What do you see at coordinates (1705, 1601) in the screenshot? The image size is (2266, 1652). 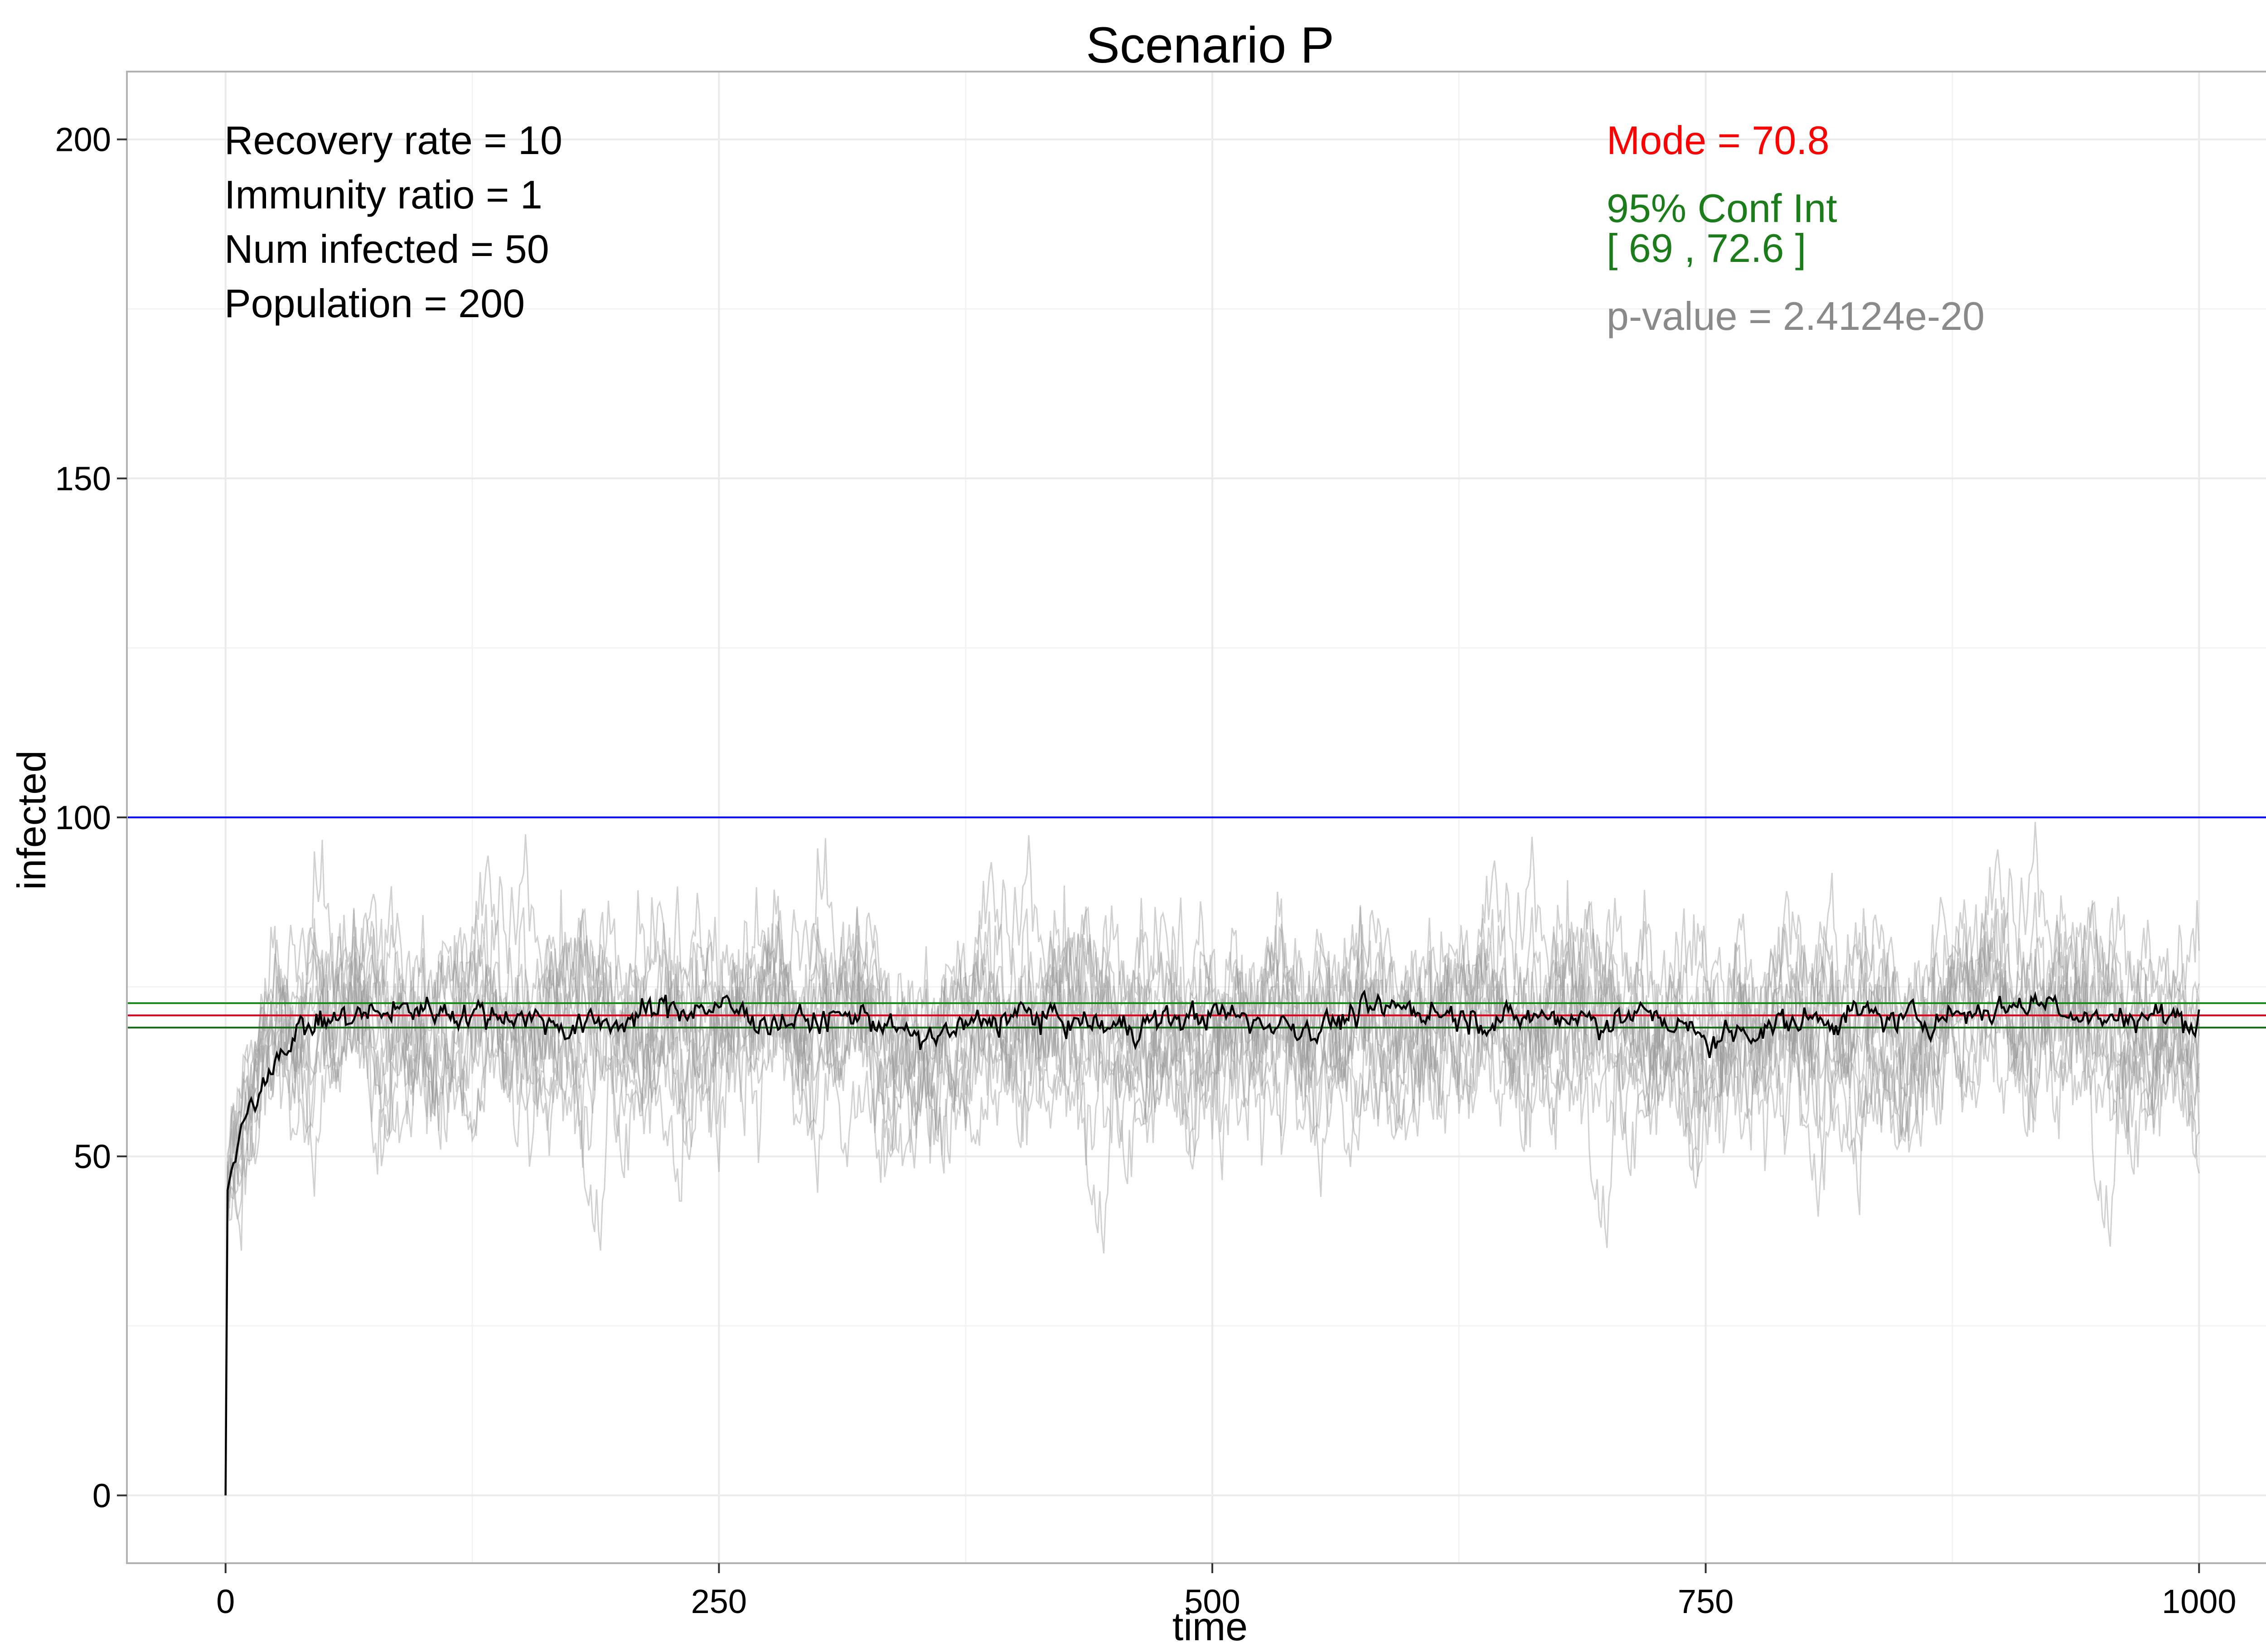 I see `x-tick-label: 750` at bounding box center [1705, 1601].